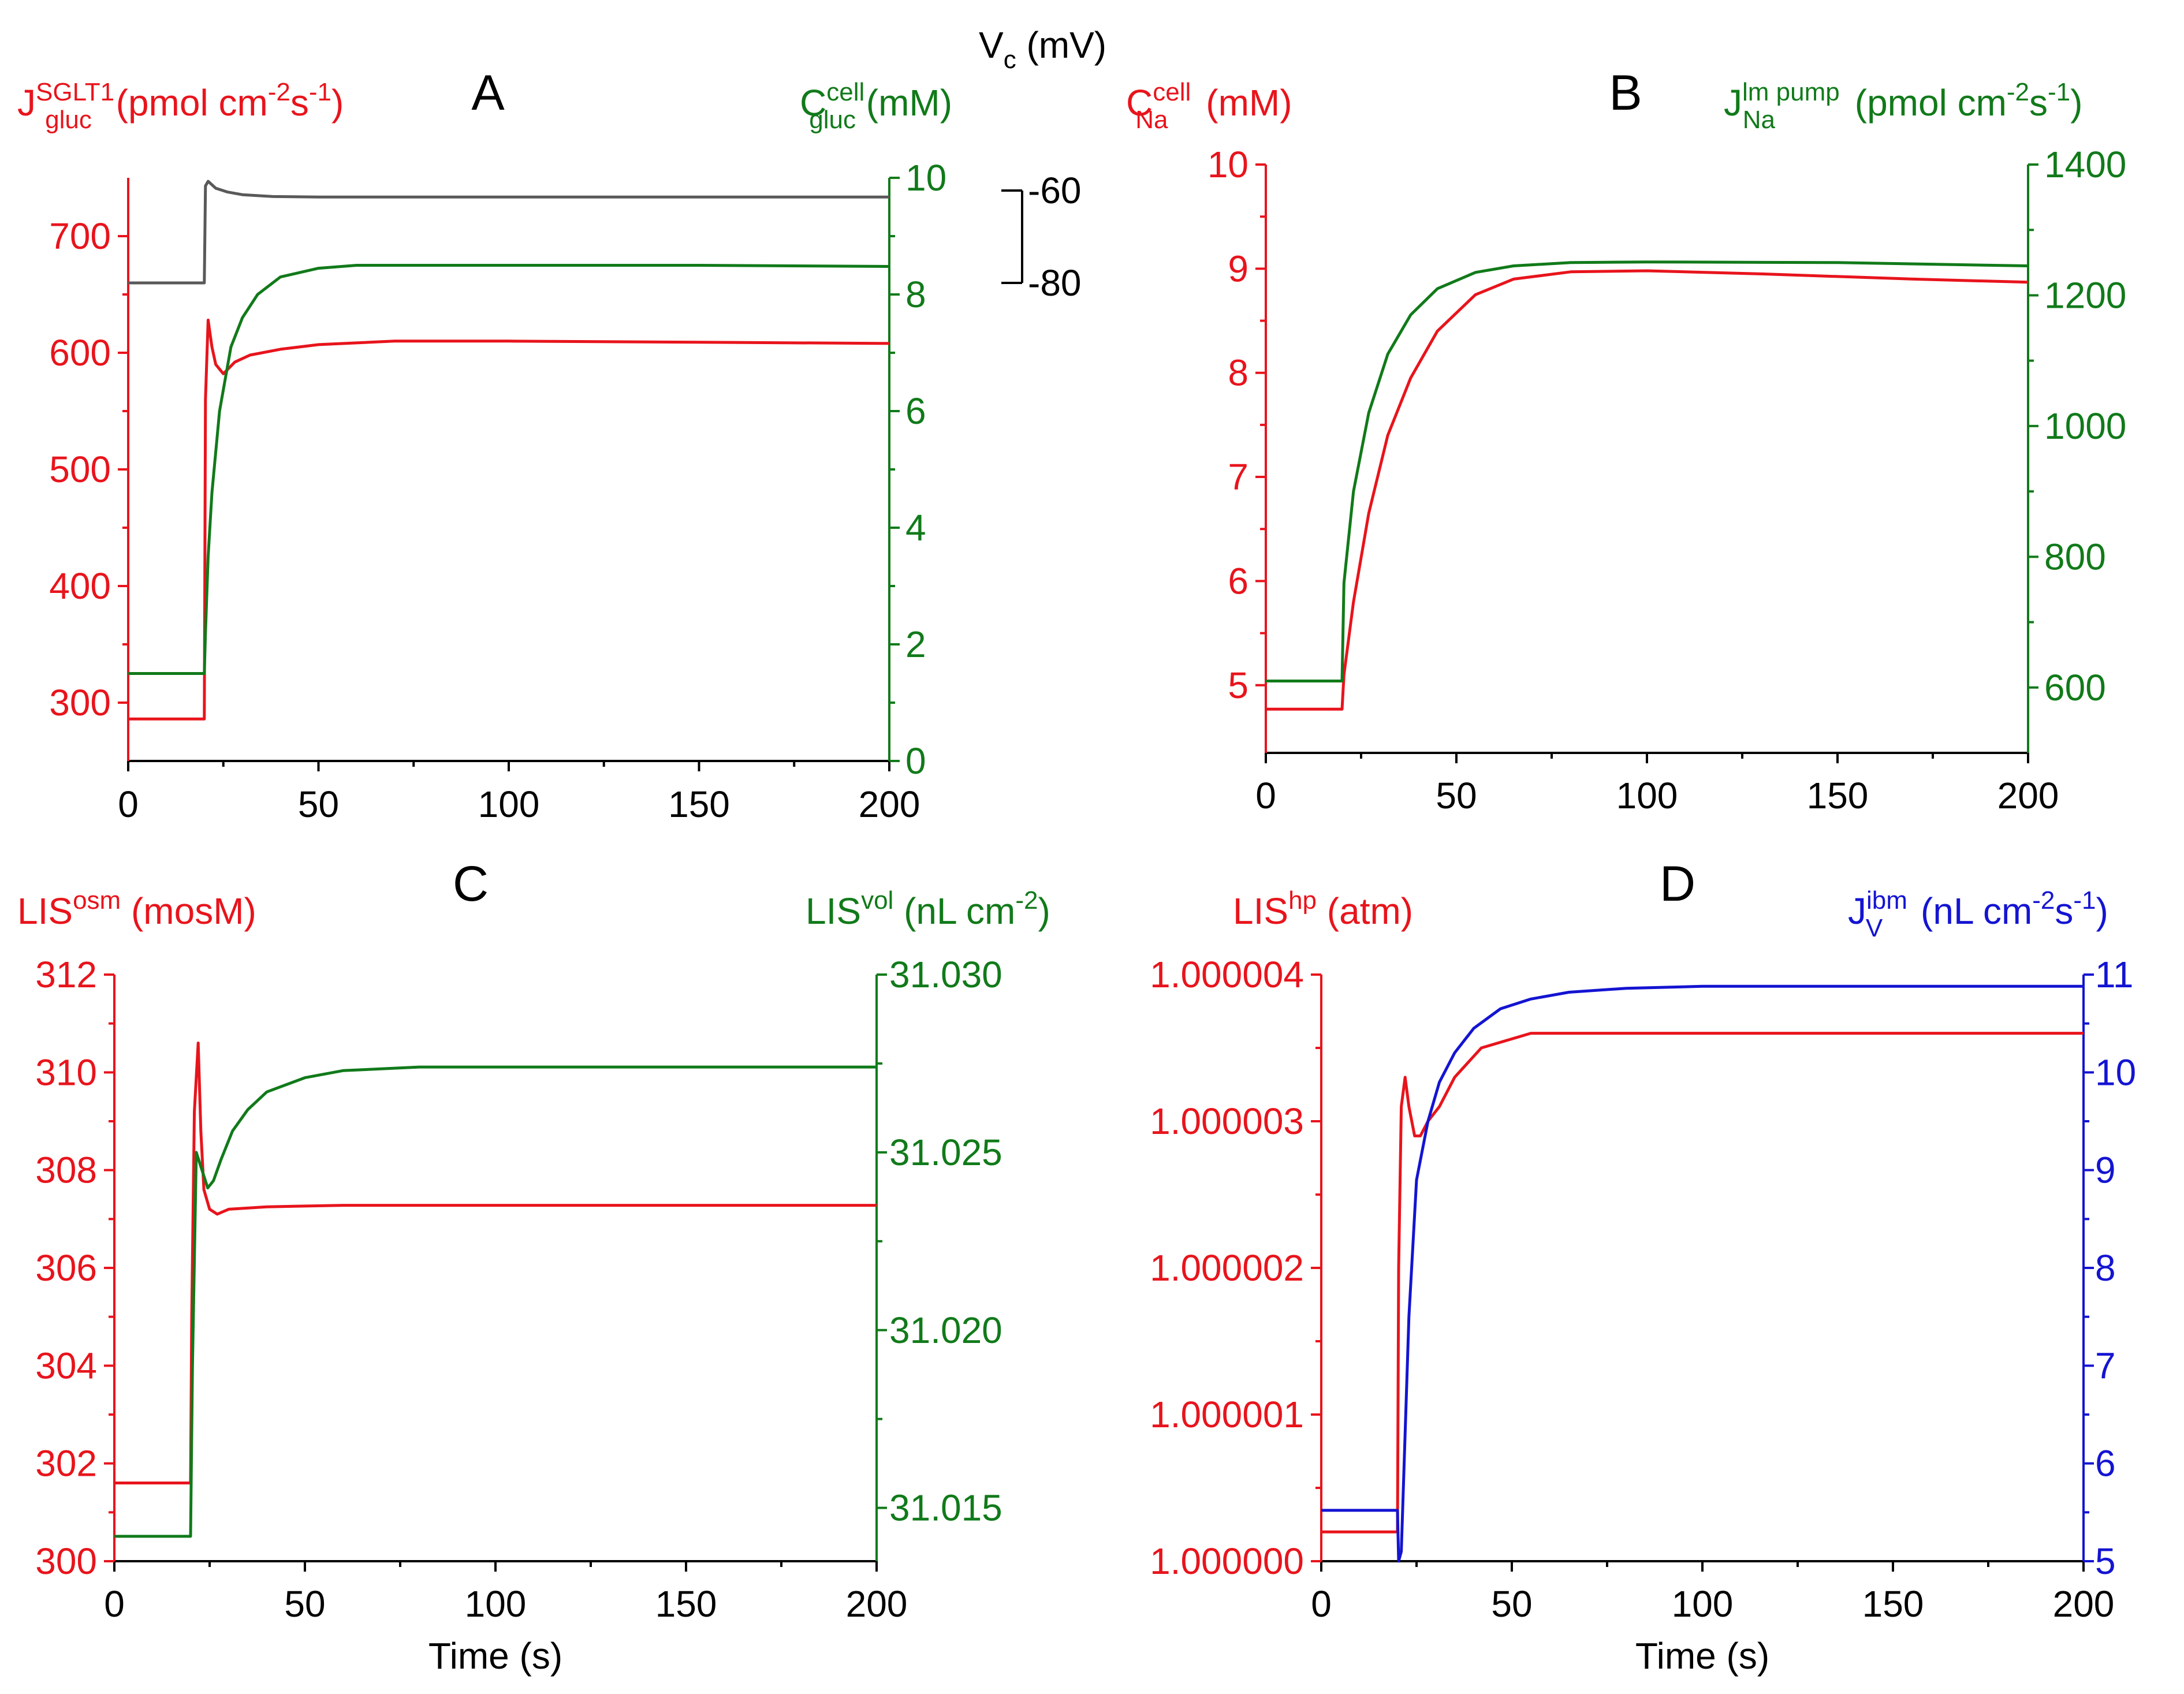 The width and height of the screenshot is (2184, 1694). Describe the element at coordinates (66, 975) in the screenshot. I see `left-tick-label: 312` at that location.